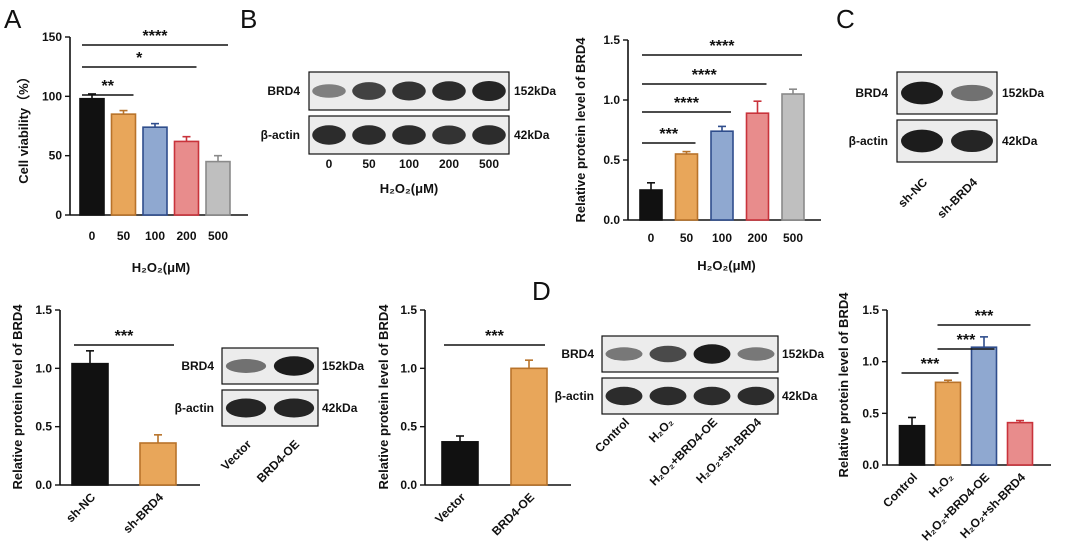 The height and width of the screenshot is (546, 1065). What do you see at coordinates (946, 146) in the screenshot?
I see `blot-c: BRD4 152kDa β-actin 42kDa sh-NC sh-BRD4` at bounding box center [946, 146].